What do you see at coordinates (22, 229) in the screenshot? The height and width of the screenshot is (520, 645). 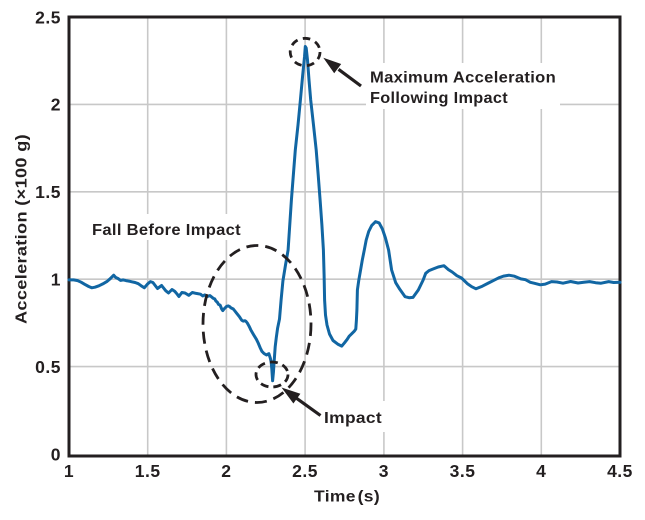 I see `svg-text: Acceleration (×100 g)` at bounding box center [22, 229].